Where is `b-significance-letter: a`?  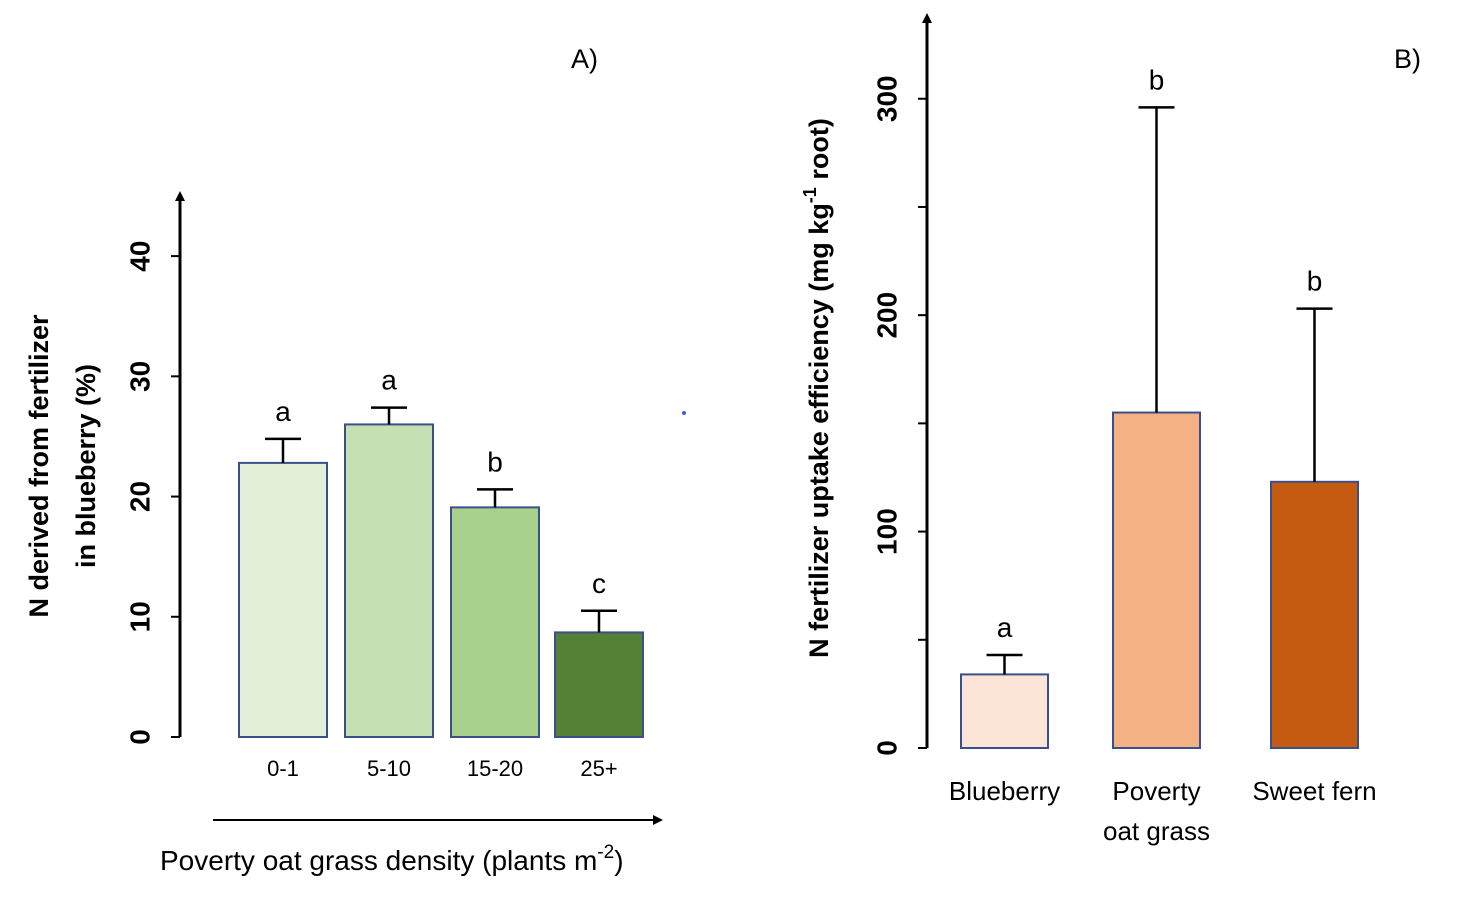 b-significance-letter: a is located at coordinates (1005, 627).